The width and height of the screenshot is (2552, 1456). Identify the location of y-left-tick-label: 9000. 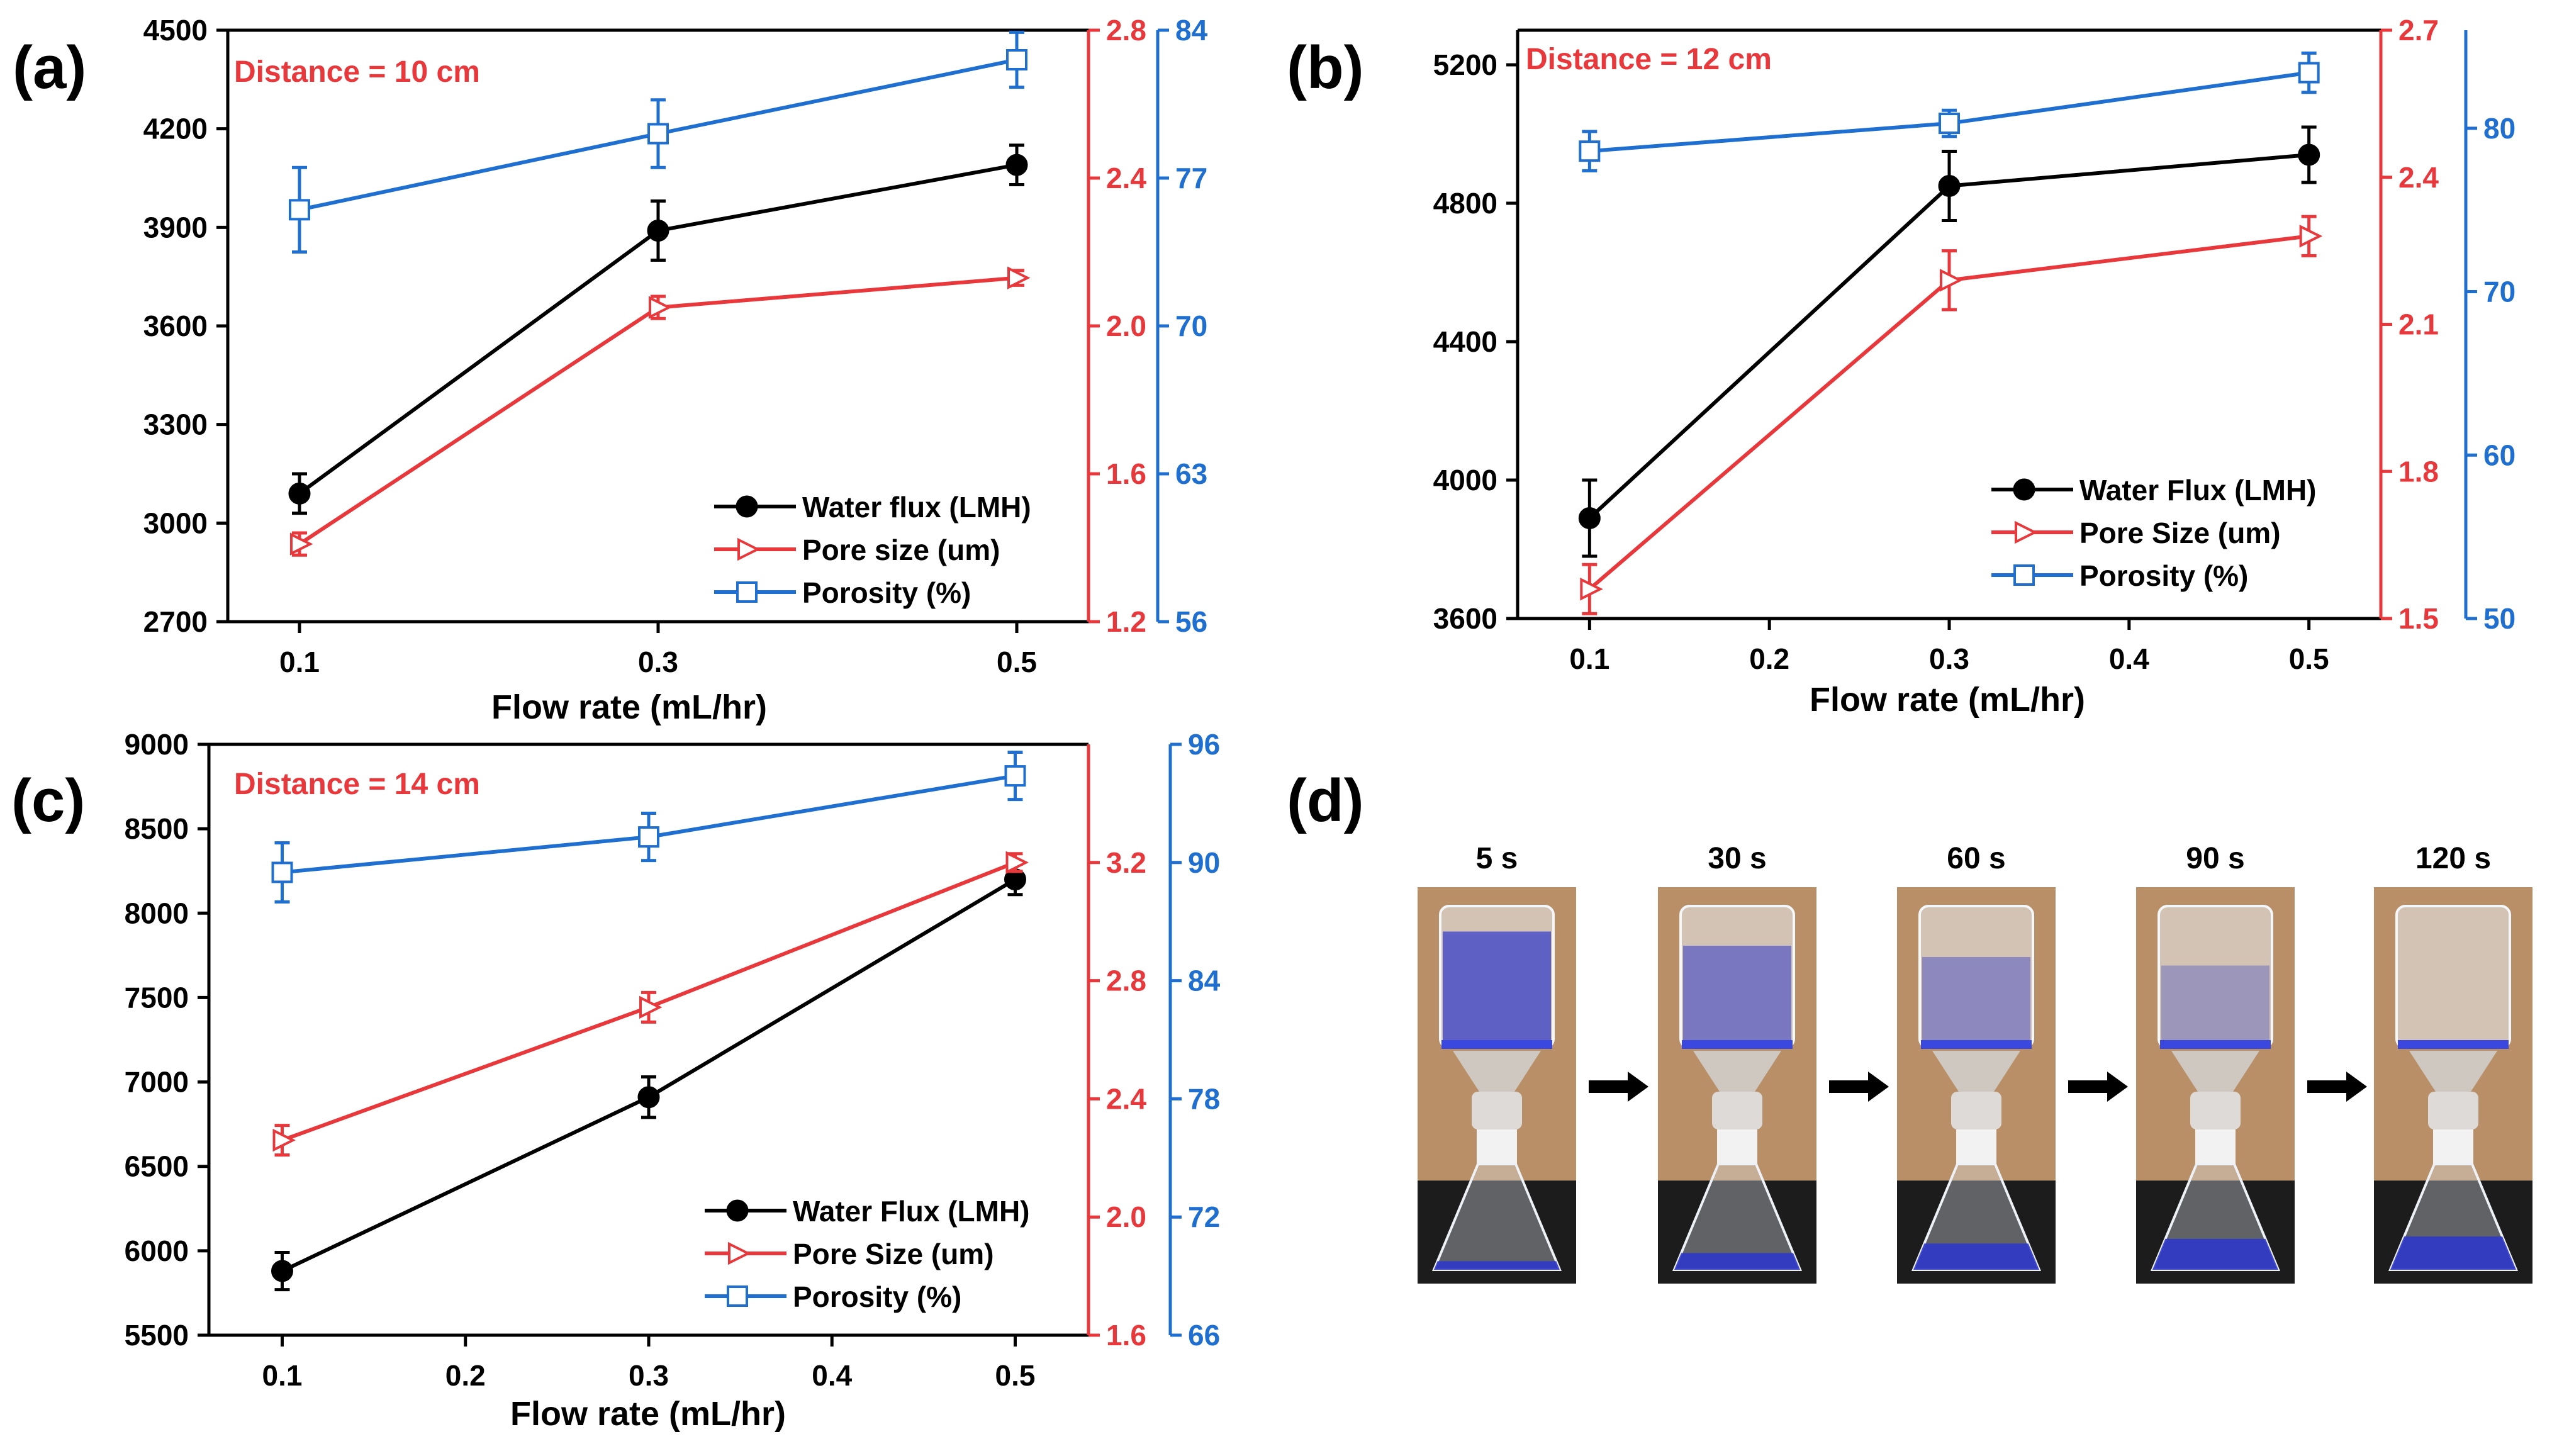
(157, 744).